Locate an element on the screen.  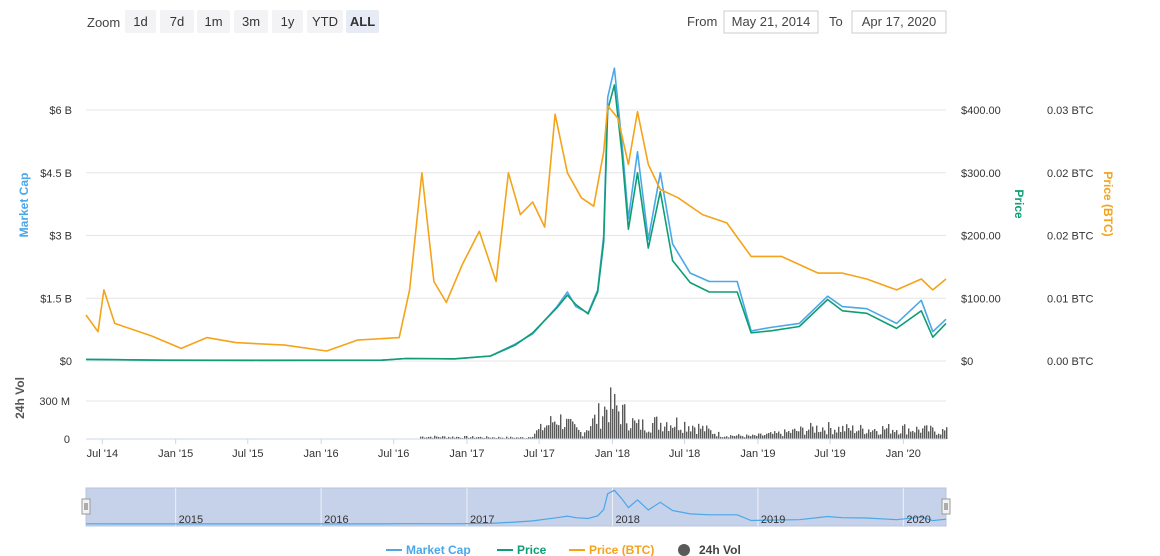
legend-item: Market Cap is located at coordinates (428, 549).